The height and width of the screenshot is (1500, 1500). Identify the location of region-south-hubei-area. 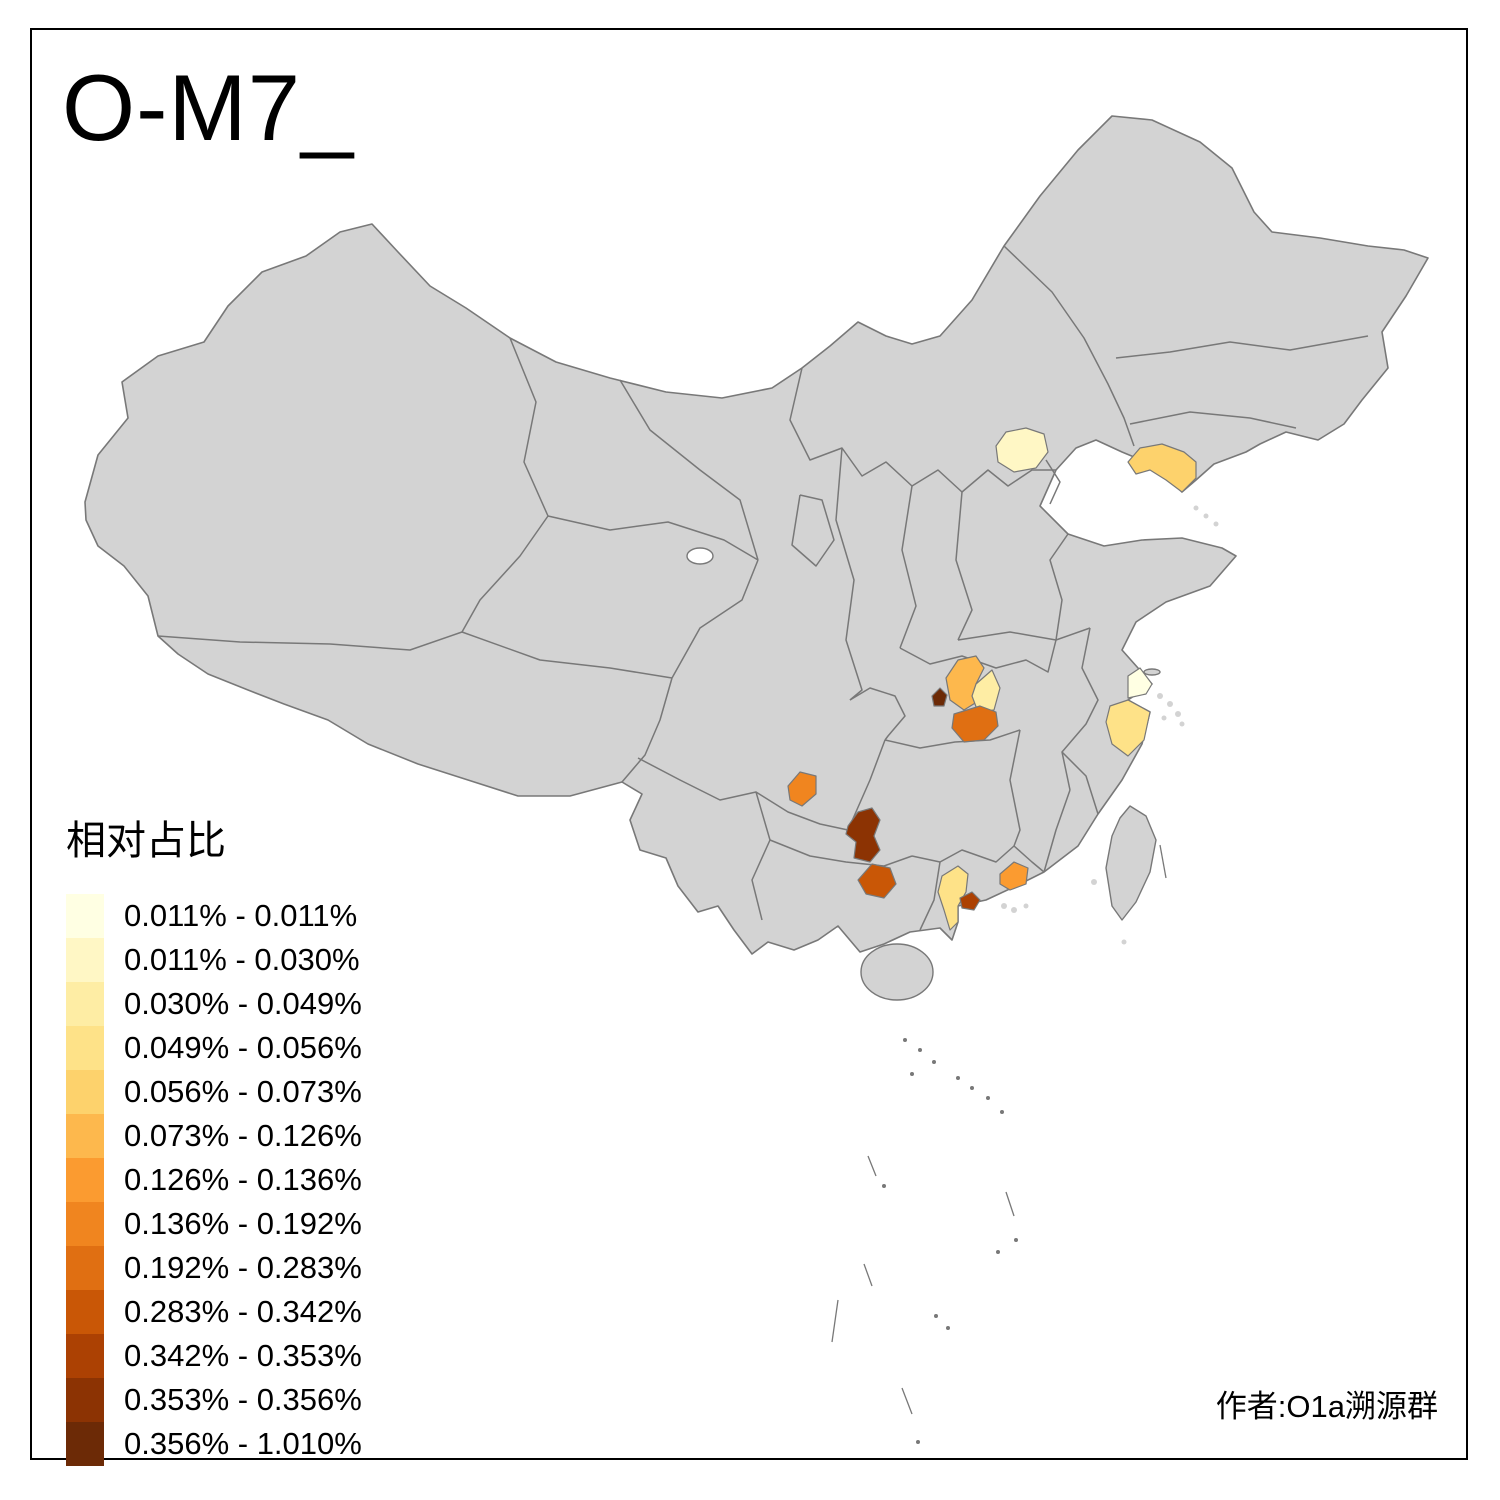
(975, 724).